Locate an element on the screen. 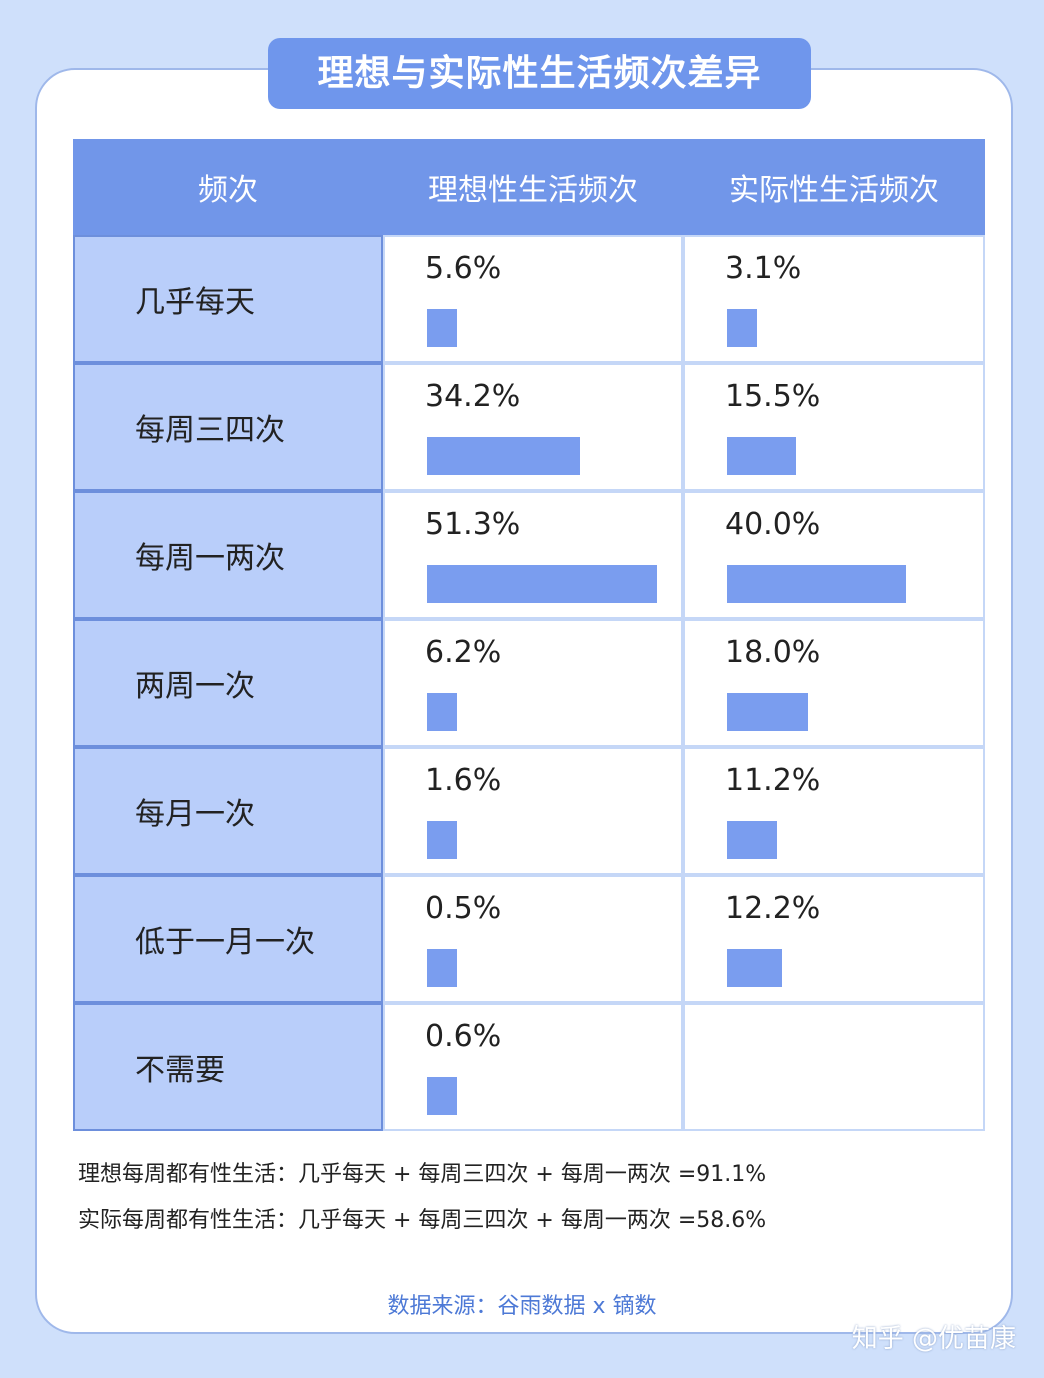 This screenshot has height=1378, width=1044. ideal-cell: 5.6% is located at coordinates (533, 299).